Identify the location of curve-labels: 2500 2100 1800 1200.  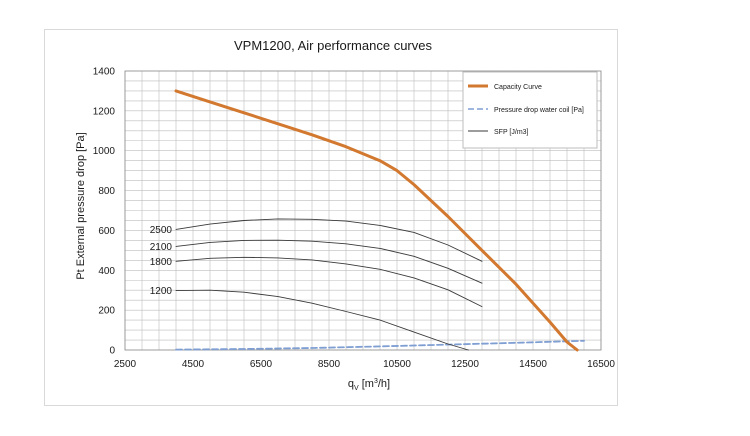
(161, 261).